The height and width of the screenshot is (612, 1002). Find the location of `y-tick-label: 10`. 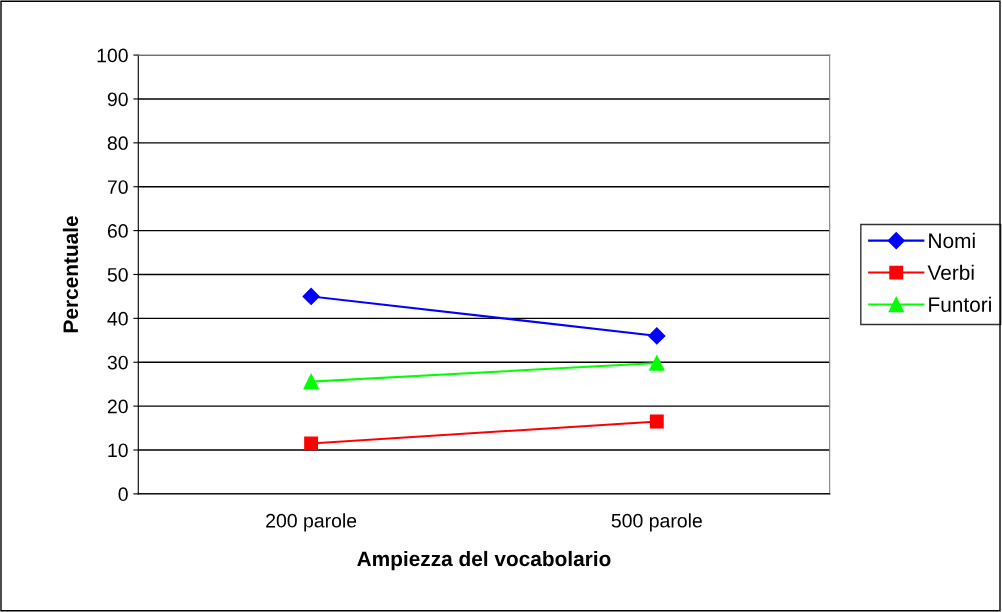

y-tick-label: 10 is located at coordinates (118, 450).